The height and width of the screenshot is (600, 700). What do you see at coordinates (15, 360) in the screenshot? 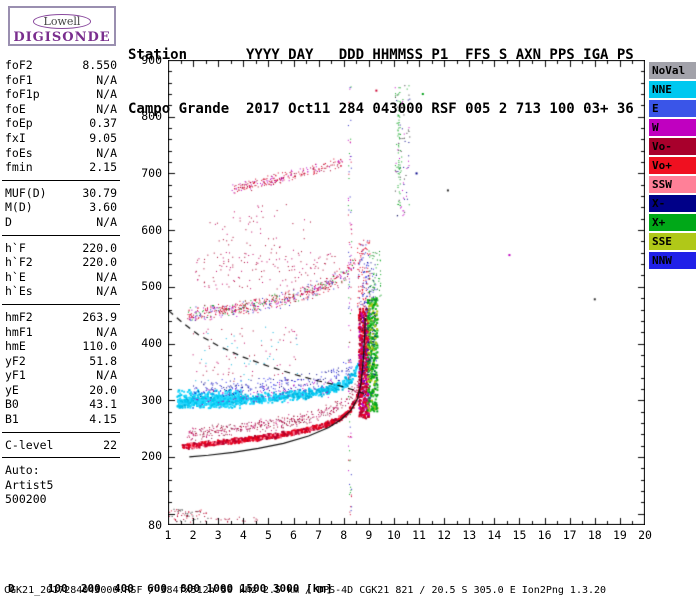
I see `param-label: yF2` at bounding box center [15, 360].